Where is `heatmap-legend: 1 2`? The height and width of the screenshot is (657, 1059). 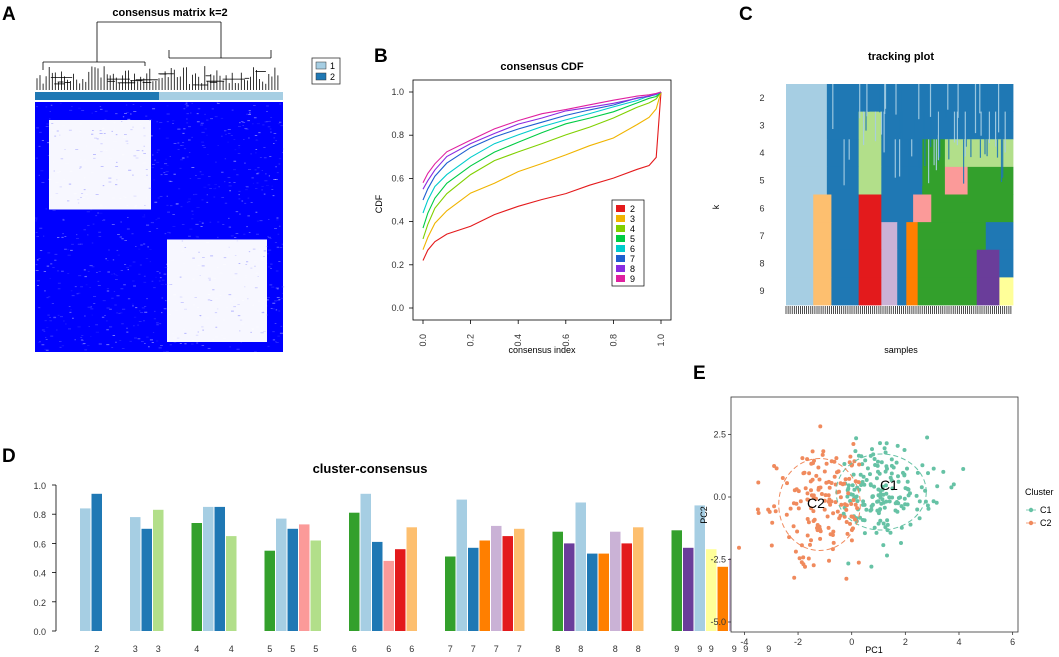 heatmap-legend: 1 2 is located at coordinates (326, 71).